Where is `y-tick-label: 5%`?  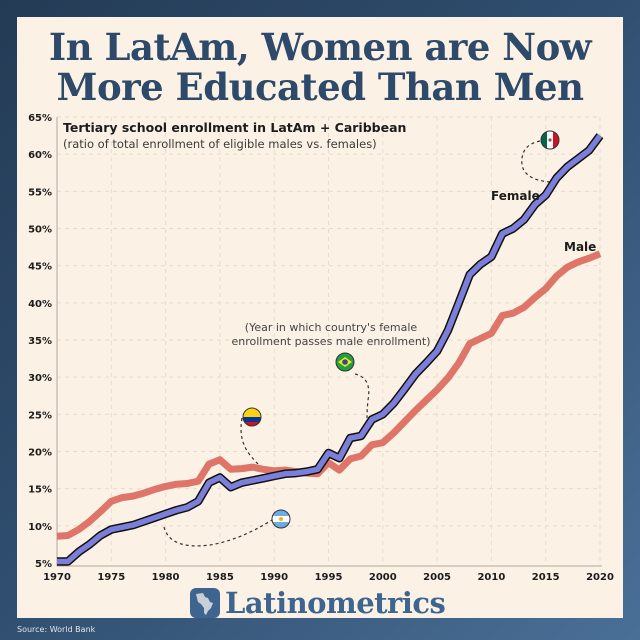 y-tick-label: 5% is located at coordinates (43, 564).